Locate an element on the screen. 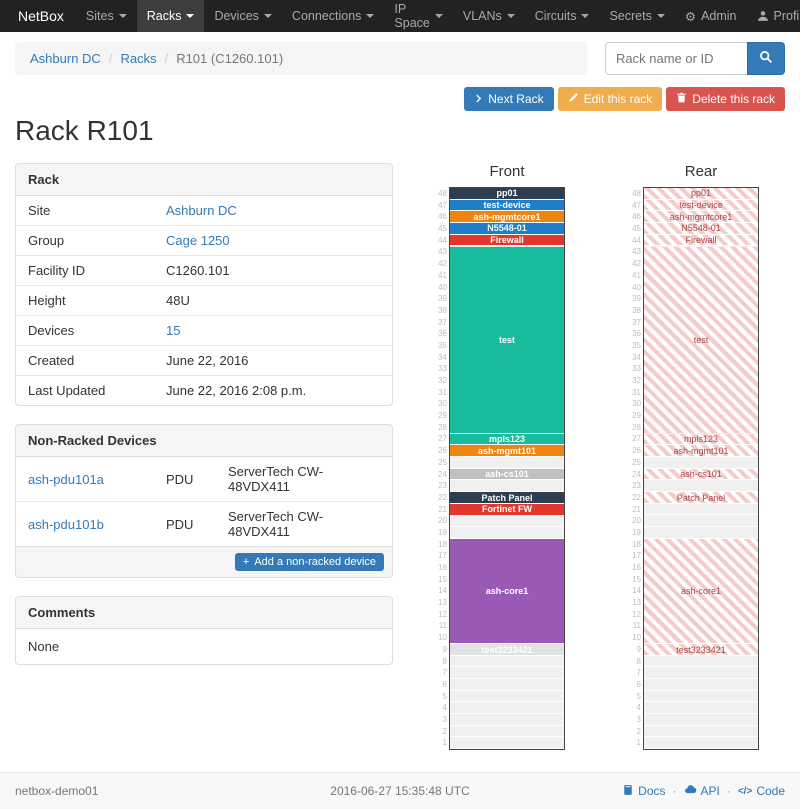 The height and width of the screenshot is (809, 800). front-device-test: test is located at coordinates (507, 340).